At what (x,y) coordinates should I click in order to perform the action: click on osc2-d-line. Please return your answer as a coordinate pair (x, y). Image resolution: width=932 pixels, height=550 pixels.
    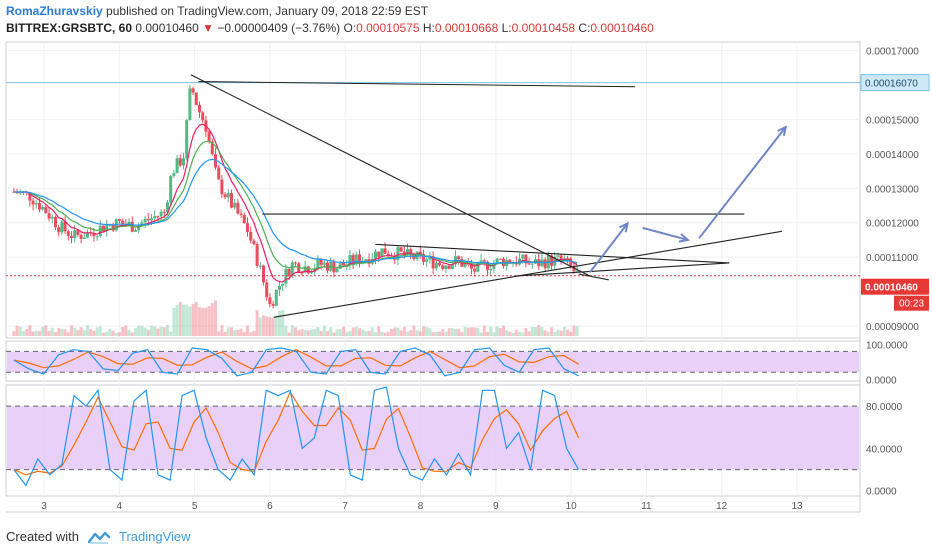
    Looking at the image, I should click on (296, 433).